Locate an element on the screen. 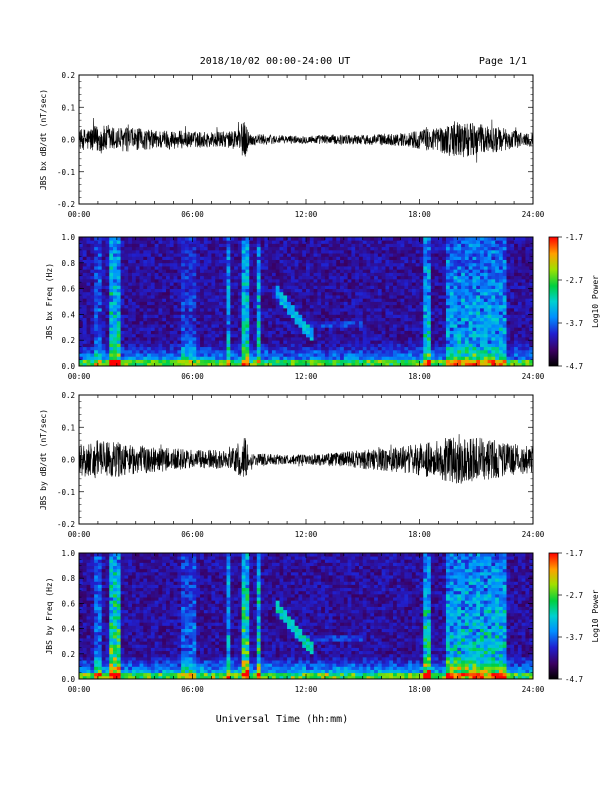  x-tick-label: 06:00 is located at coordinates (192, 214).